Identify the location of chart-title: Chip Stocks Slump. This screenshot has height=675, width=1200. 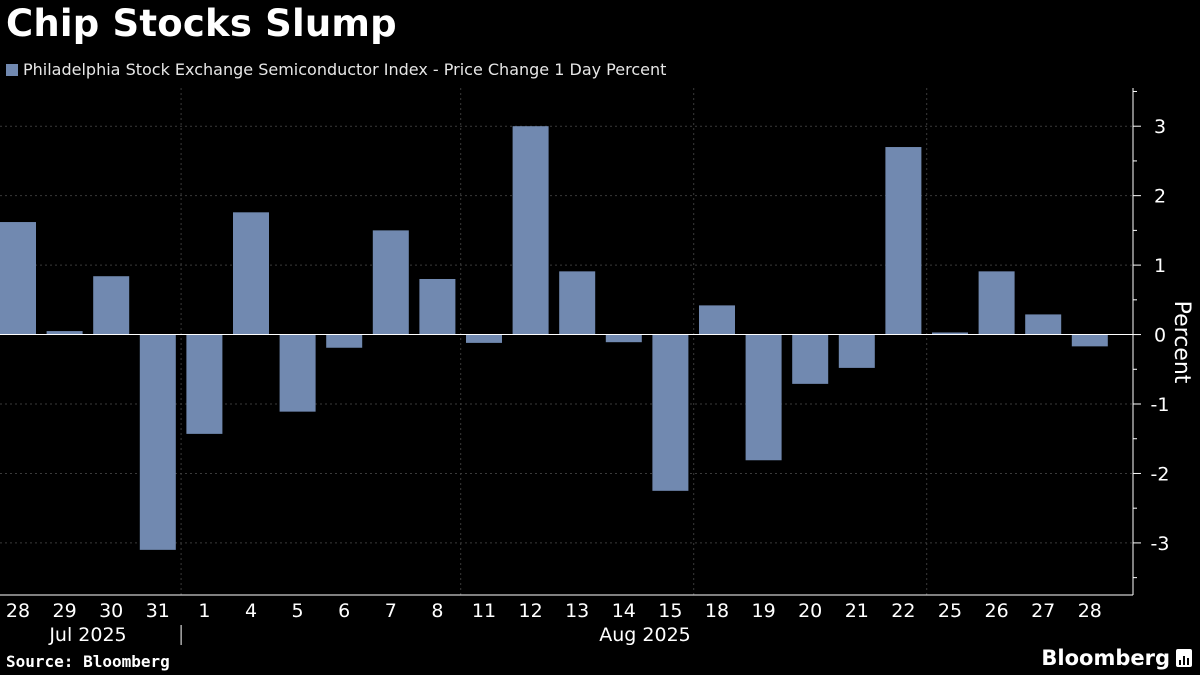
(201, 23).